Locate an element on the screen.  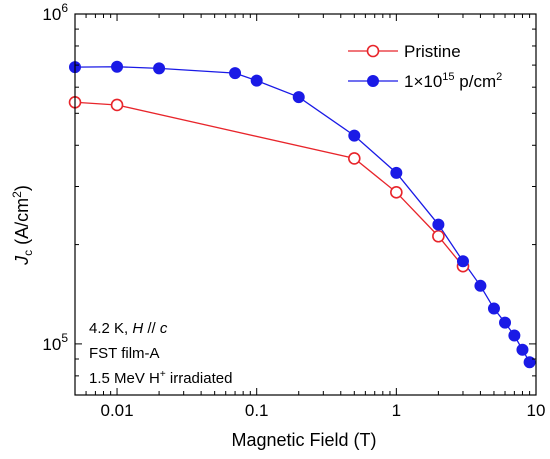
annotation-irradiation: 1.5 MeV H+ irradiated is located at coordinates (160, 378).